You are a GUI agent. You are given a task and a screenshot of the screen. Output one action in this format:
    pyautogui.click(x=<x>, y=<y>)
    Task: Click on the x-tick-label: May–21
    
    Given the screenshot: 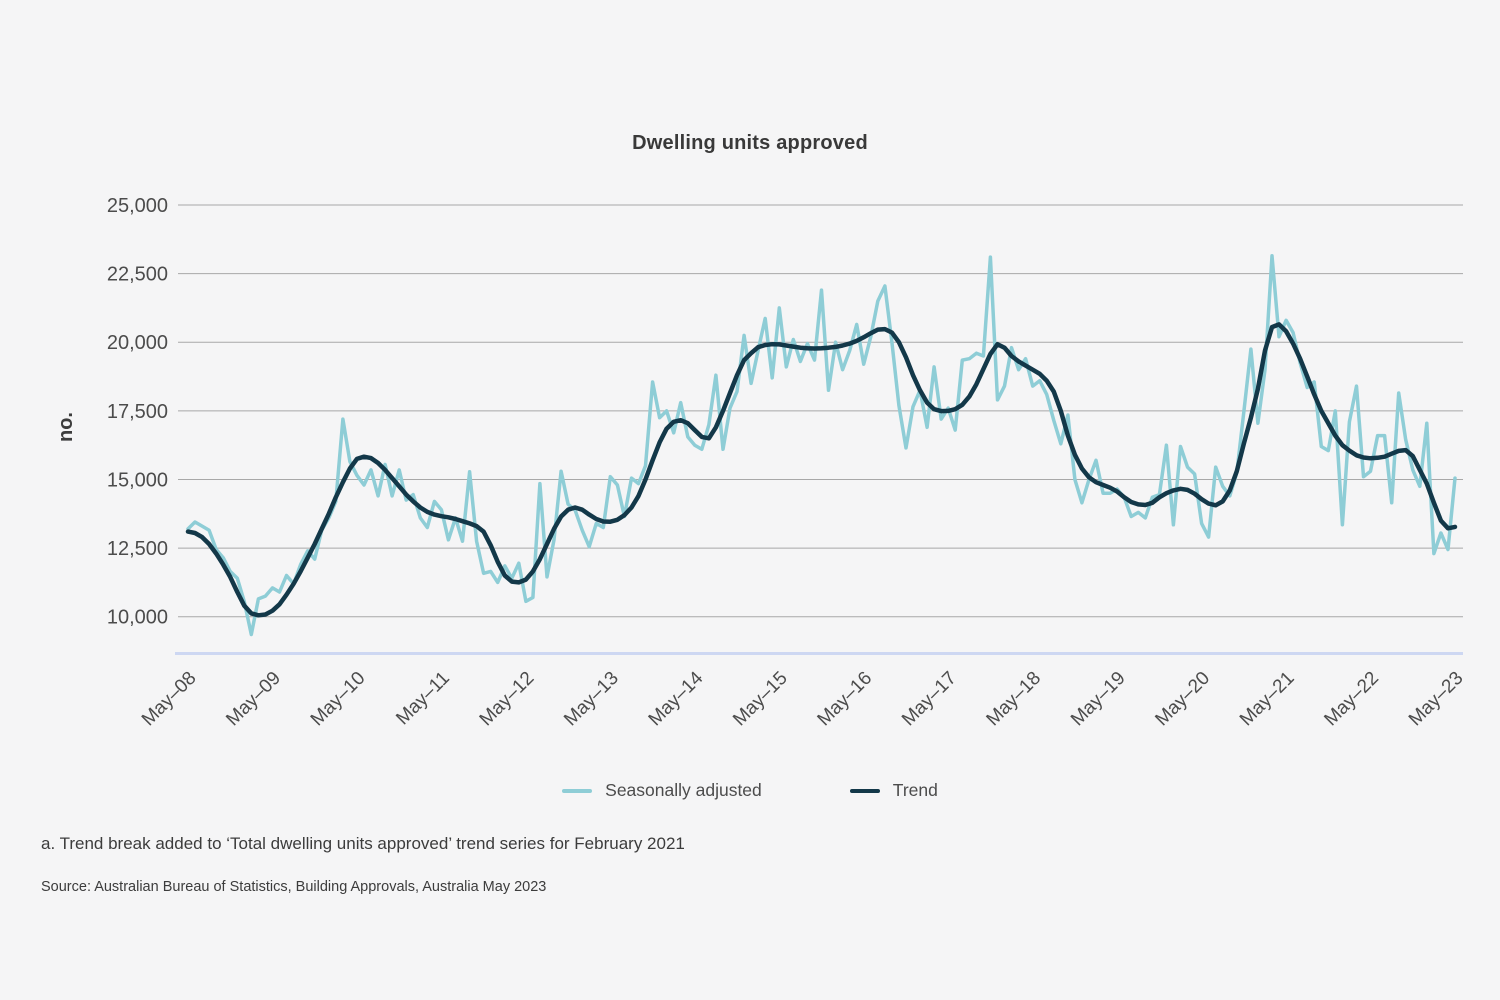 What is the action you would take?
    pyautogui.click(x=1267, y=699)
    